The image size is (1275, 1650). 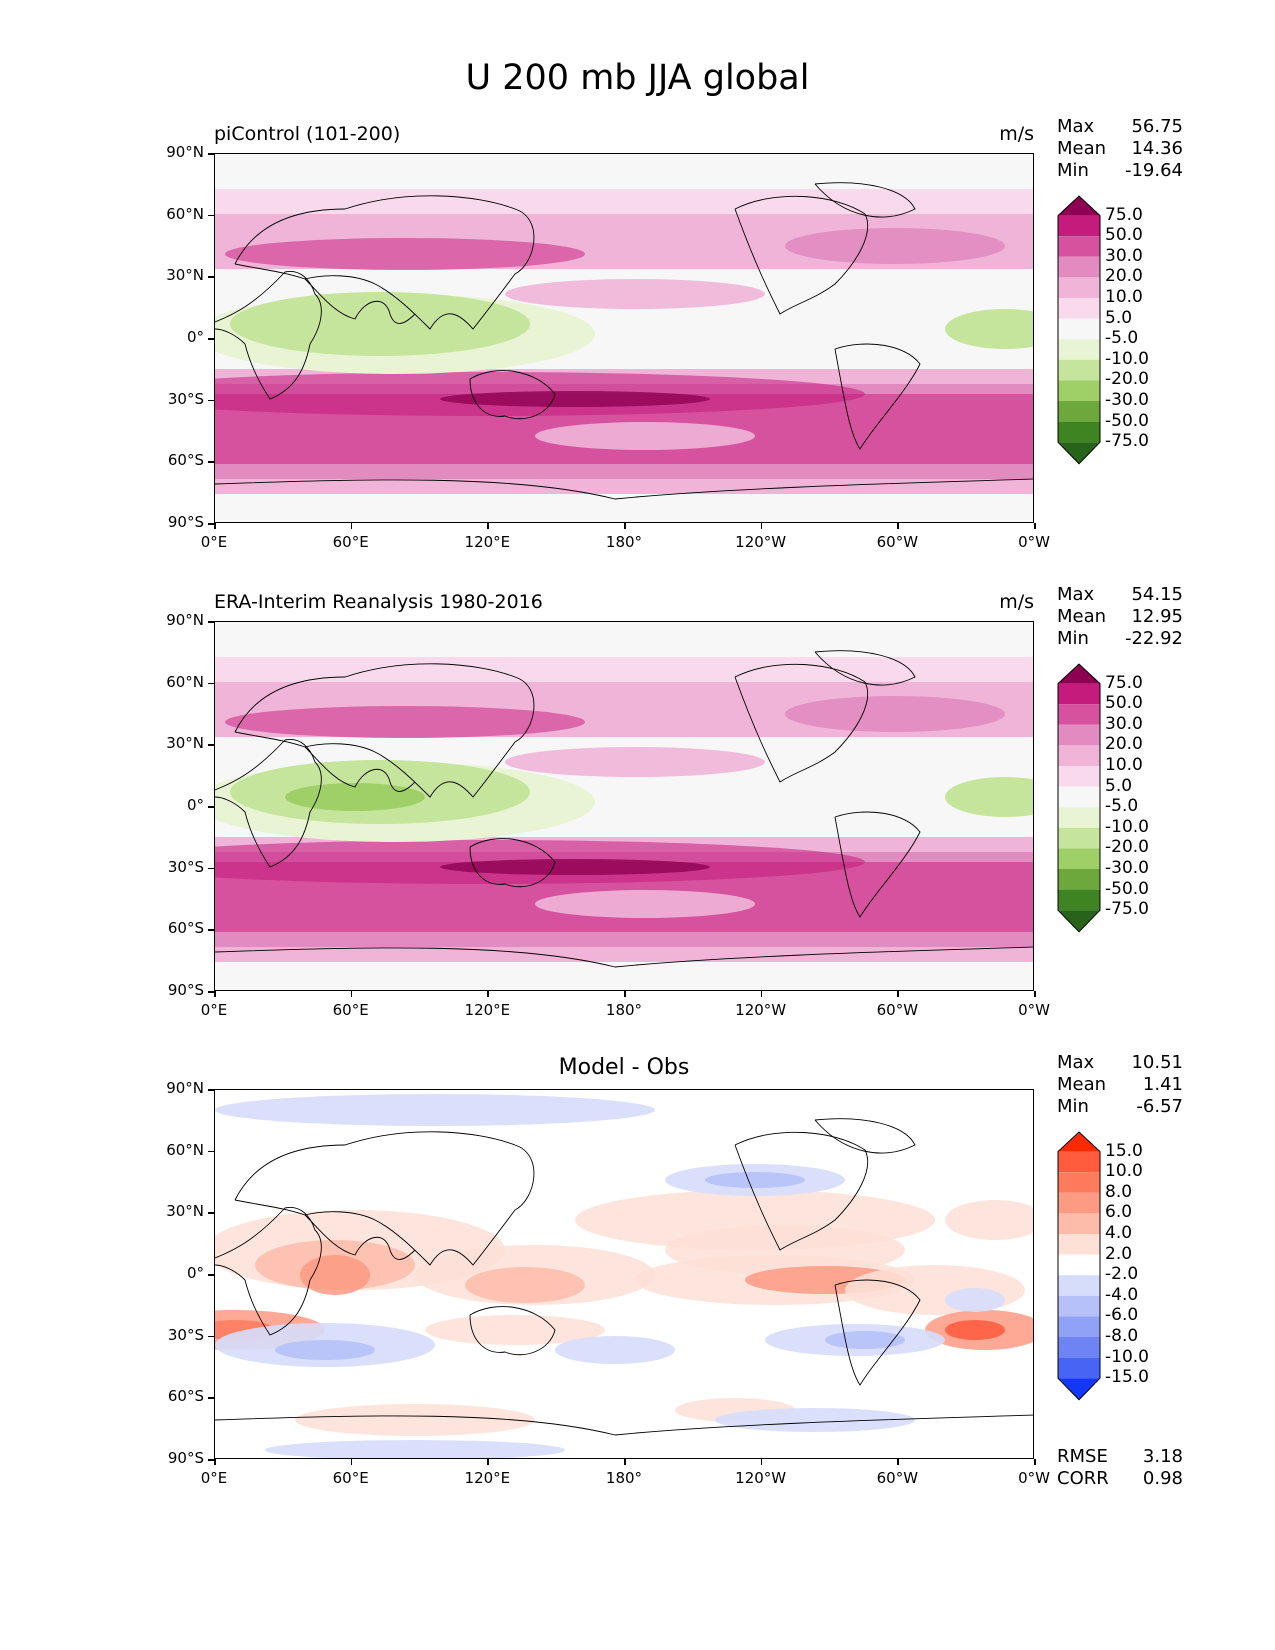 I want to click on atlantic-jet, so click(x=895, y=246).